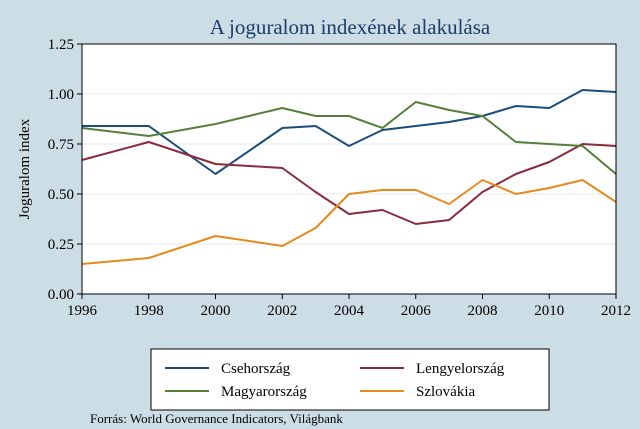 The image size is (640, 429). I want to click on series-line-magyarorszag, so click(349, 138).